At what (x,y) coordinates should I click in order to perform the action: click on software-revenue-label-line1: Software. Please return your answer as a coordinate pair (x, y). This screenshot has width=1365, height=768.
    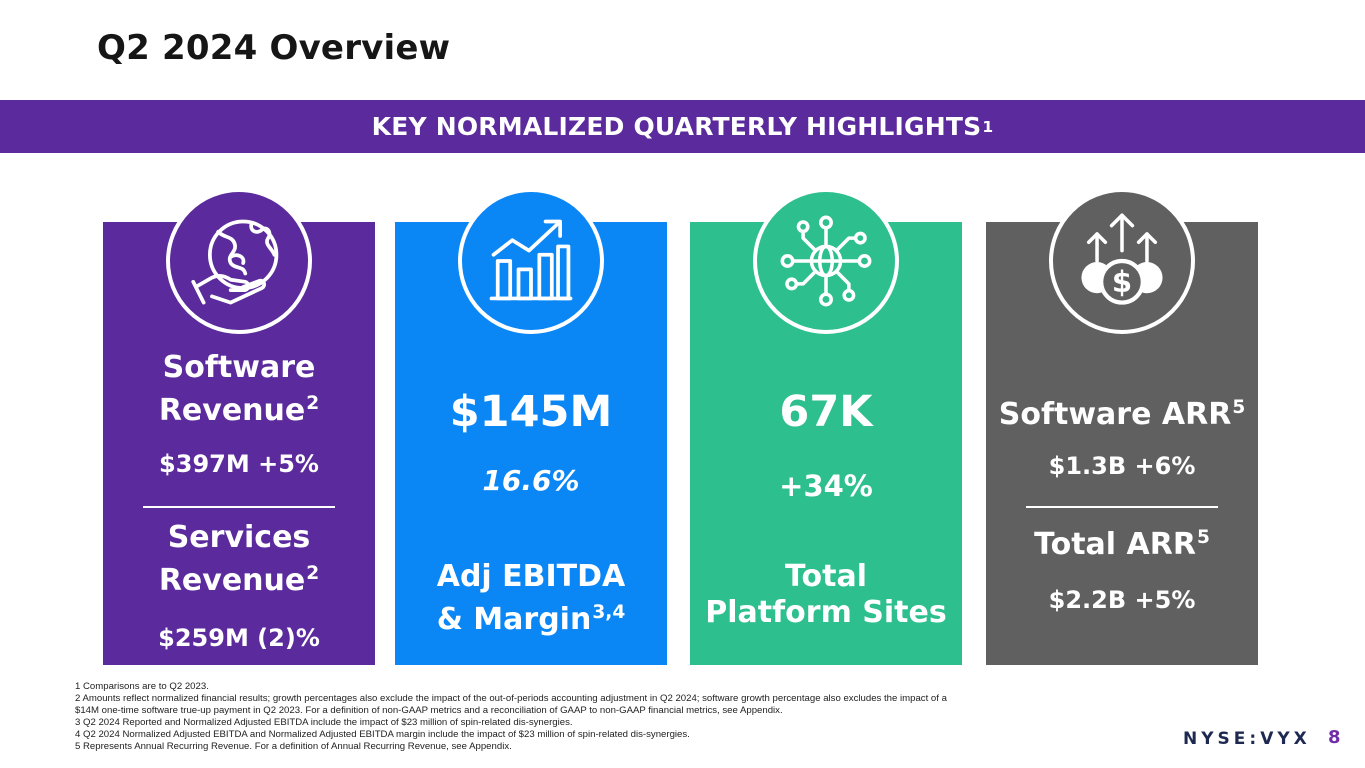
    Looking at the image, I should click on (239, 367).